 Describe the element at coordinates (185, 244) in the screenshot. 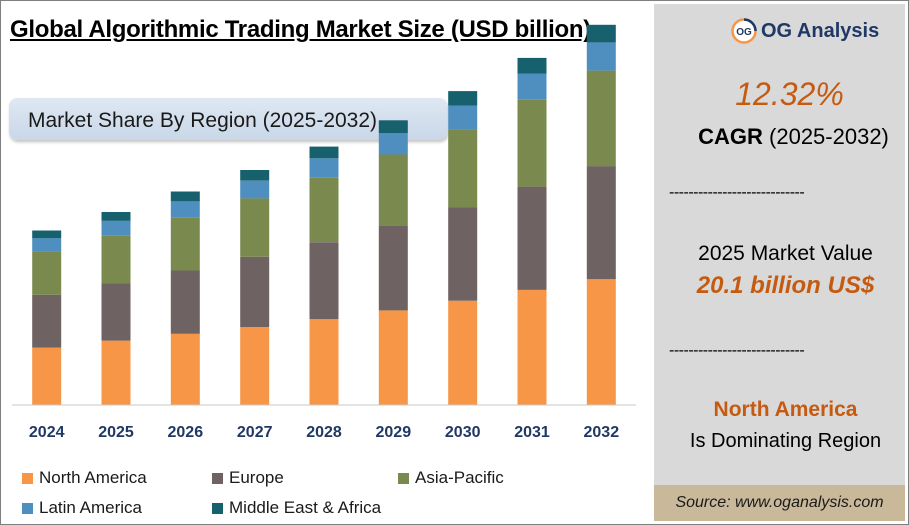

I see `bar-segment-asia-pacific-2026` at that location.